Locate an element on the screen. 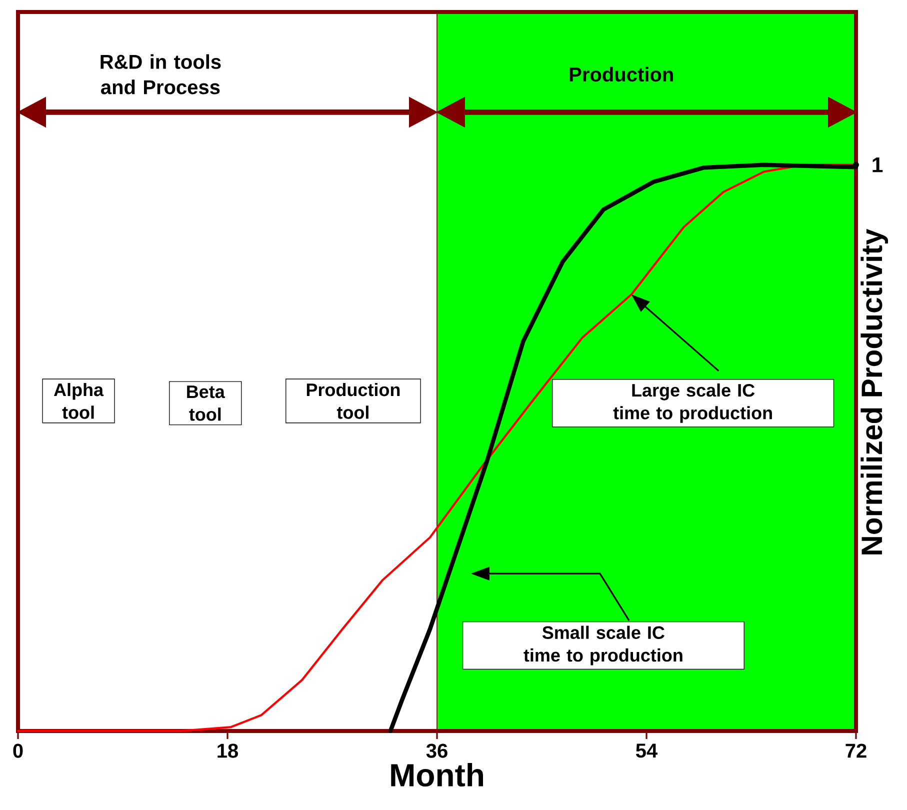 The height and width of the screenshot is (810, 907). x-tick-label: 0 is located at coordinates (18, 751).